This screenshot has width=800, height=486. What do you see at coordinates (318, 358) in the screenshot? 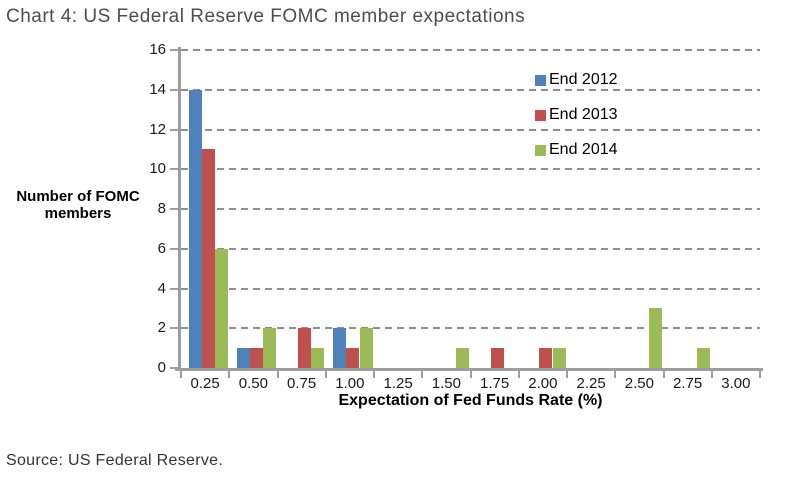
I see `bar-end-2014-0.75` at bounding box center [318, 358].